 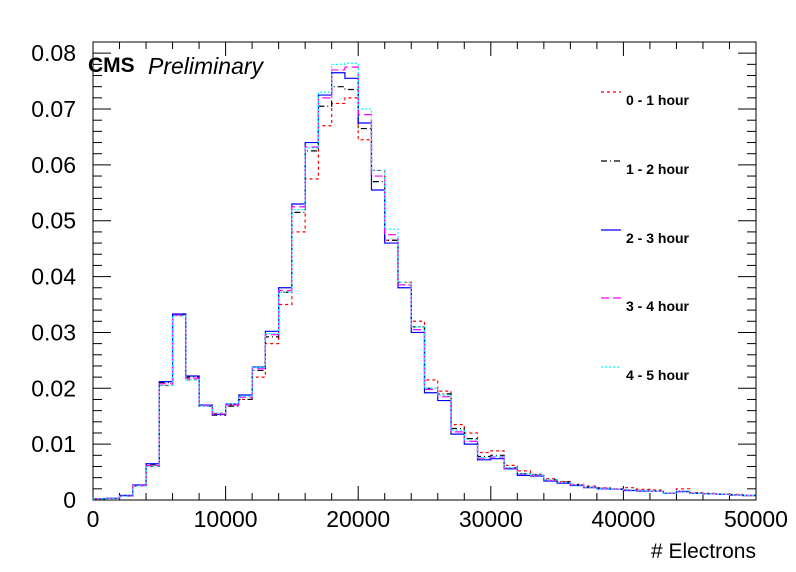 I want to click on legend-label: 4 - 5 hour, so click(x=658, y=375).